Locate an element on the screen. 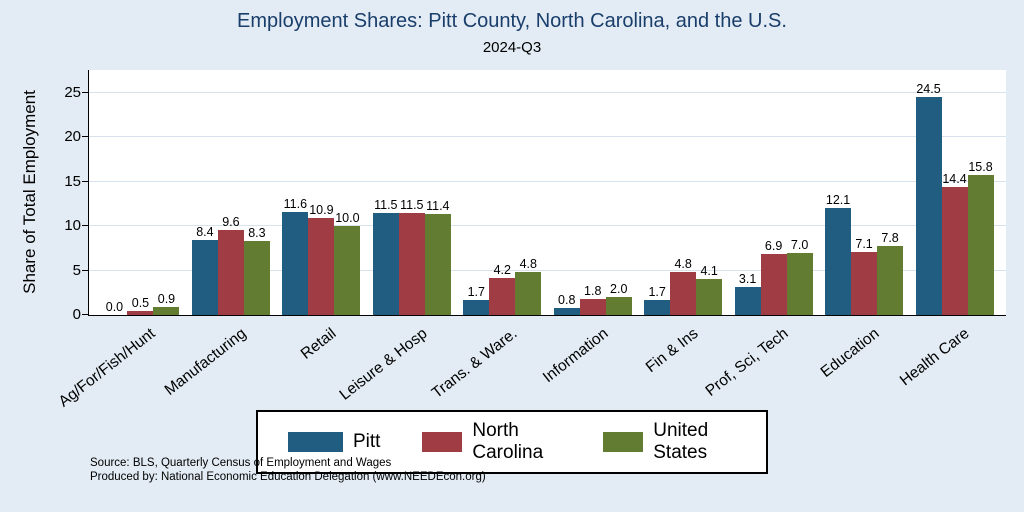  bar-group: 1.7 4.8 4.1 Fin & Ins is located at coordinates (683, 223).